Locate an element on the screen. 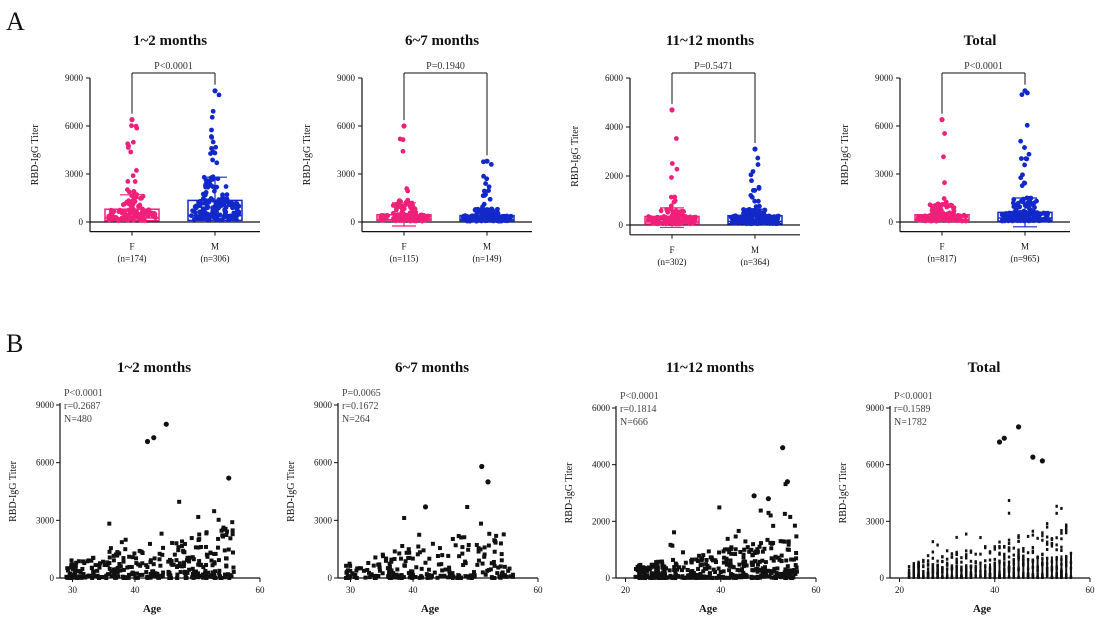 Image resolution: width=1108 pixels, height=624 pixels. group-female is located at coordinates (942, 170).